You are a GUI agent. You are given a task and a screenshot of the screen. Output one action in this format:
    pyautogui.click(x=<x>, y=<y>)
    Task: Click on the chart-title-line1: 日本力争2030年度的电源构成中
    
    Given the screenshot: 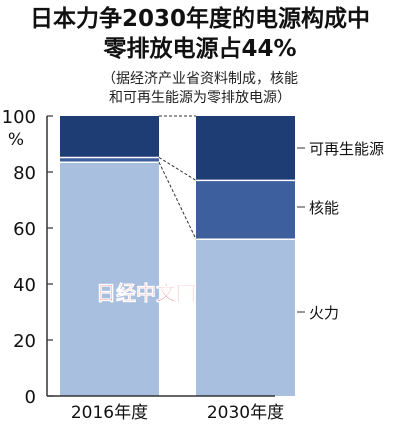 What is the action you would take?
    pyautogui.click(x=199, y=19)
    